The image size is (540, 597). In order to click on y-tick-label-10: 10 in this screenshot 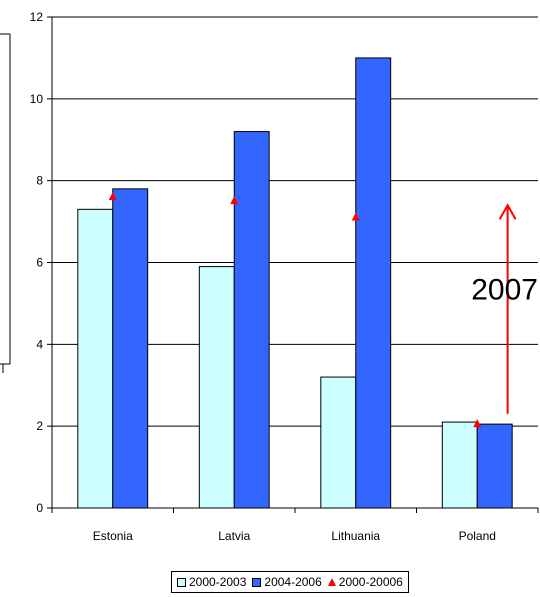, I will do `click(37, 99)`.